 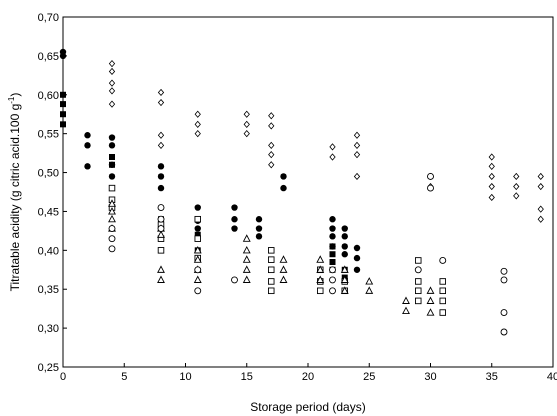 I want to click on y-tick-label: 0,45, so click(x=48, y=212).